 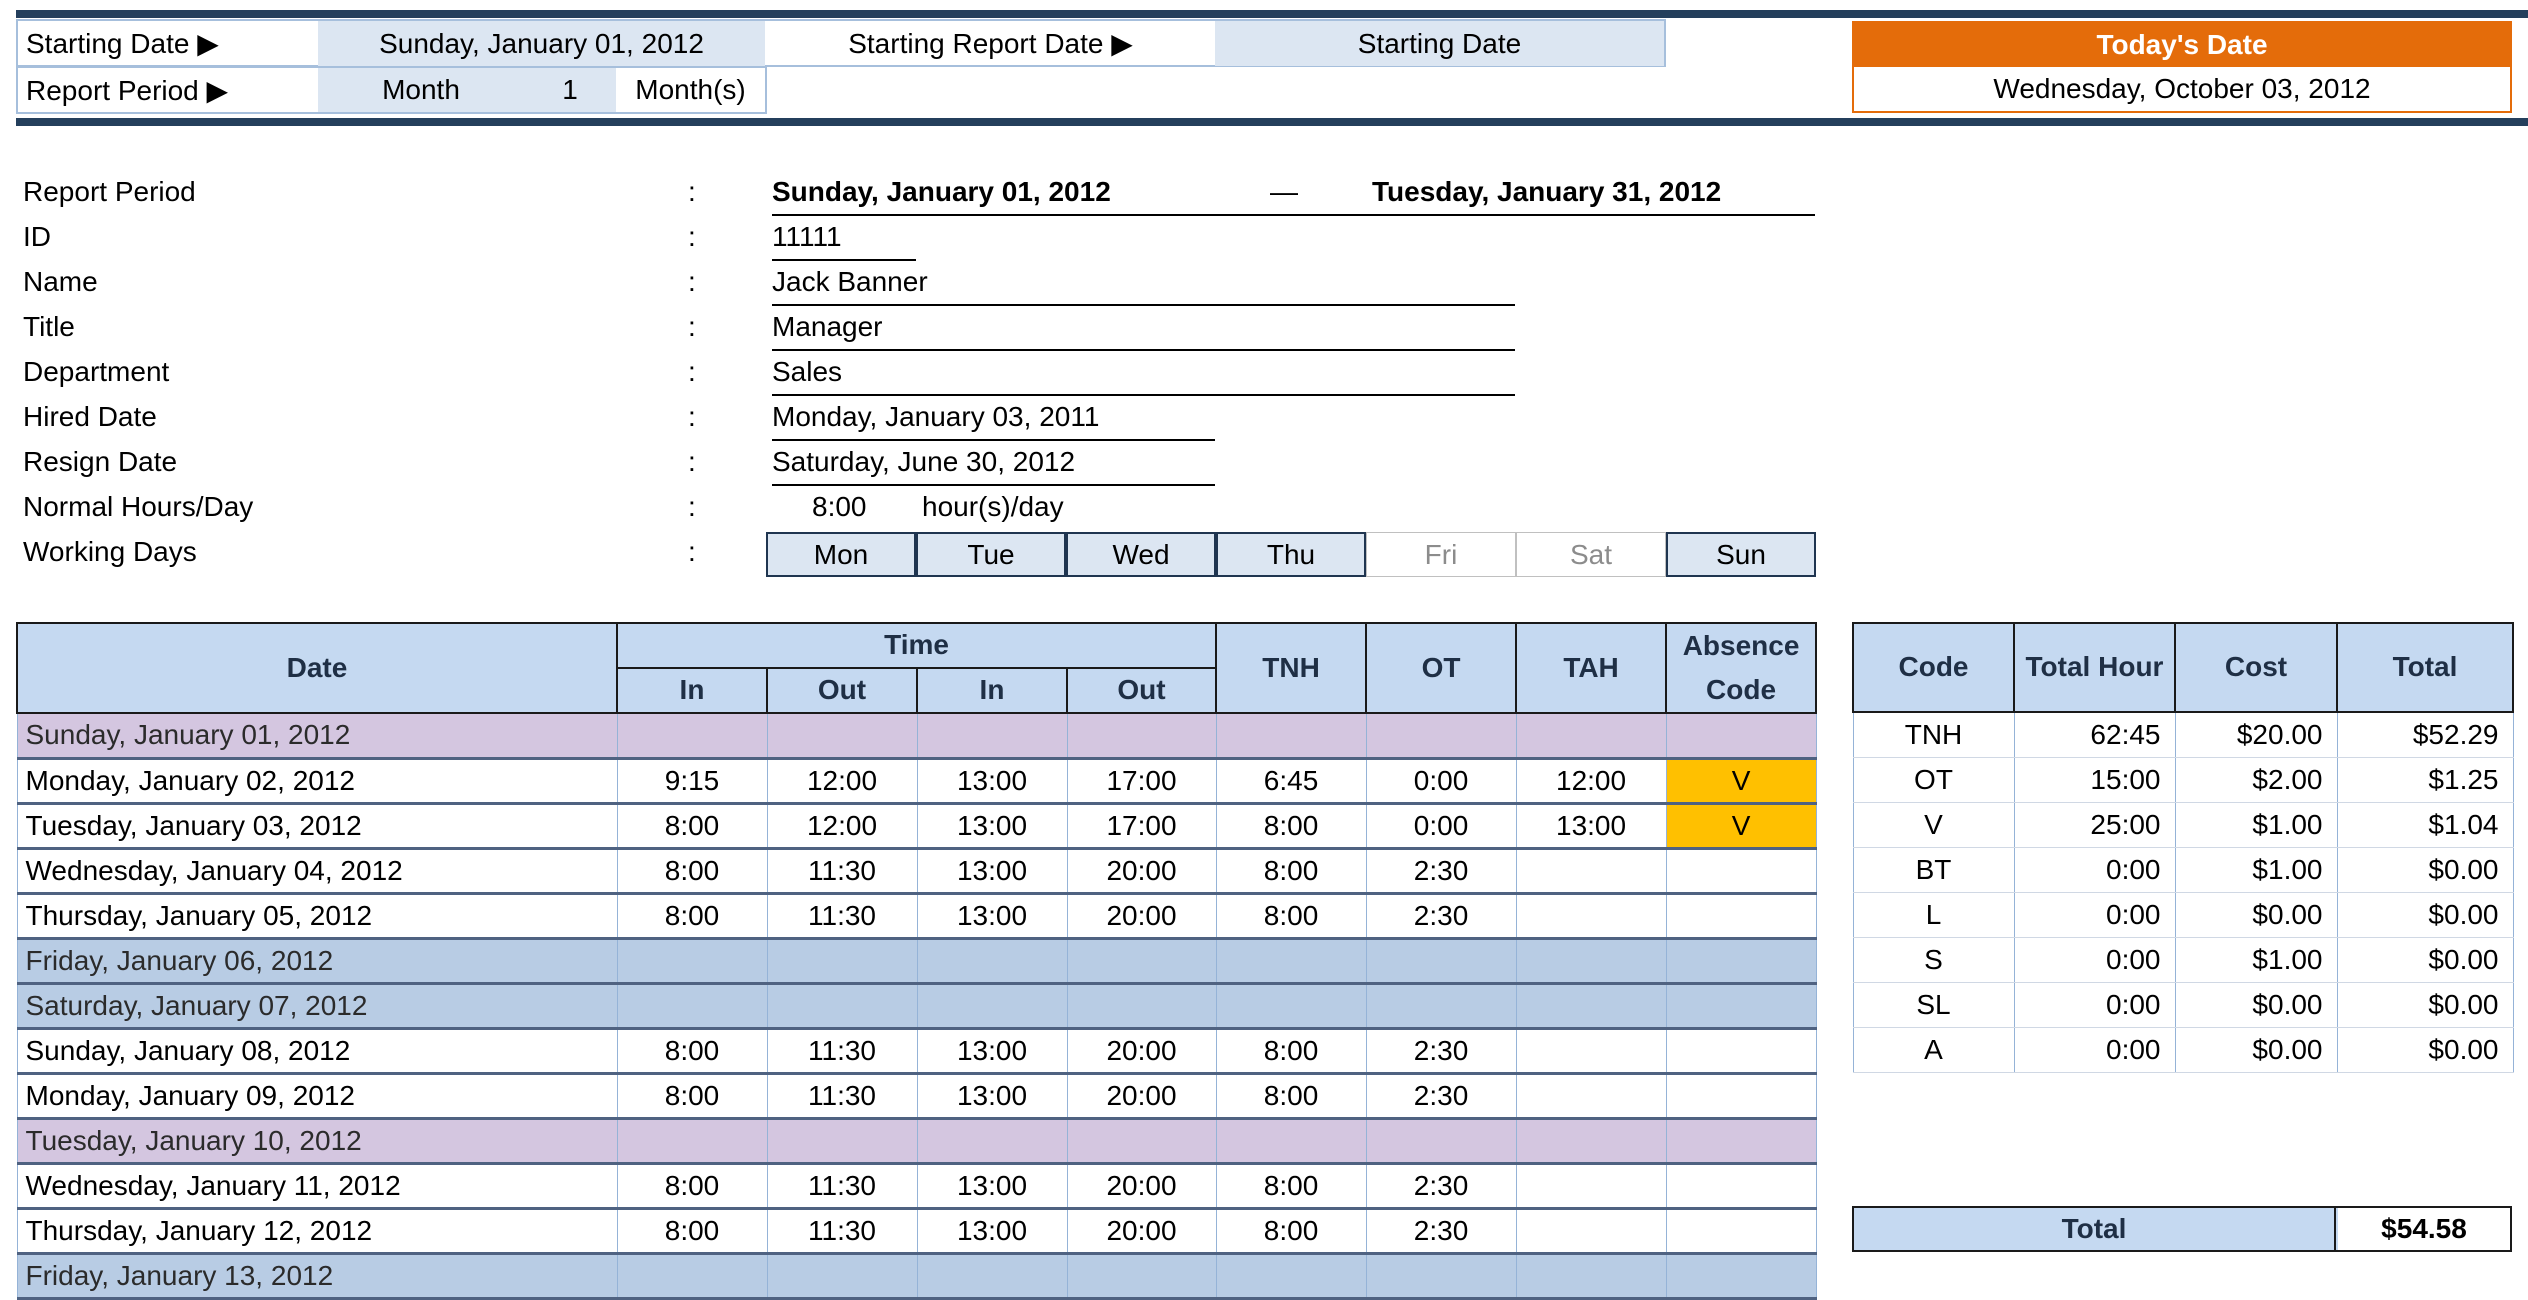 What do you see at coordinates (692, 781) in the screenshot?
I see `in-1-cell: 9:15` at bounding box center [692, 781].